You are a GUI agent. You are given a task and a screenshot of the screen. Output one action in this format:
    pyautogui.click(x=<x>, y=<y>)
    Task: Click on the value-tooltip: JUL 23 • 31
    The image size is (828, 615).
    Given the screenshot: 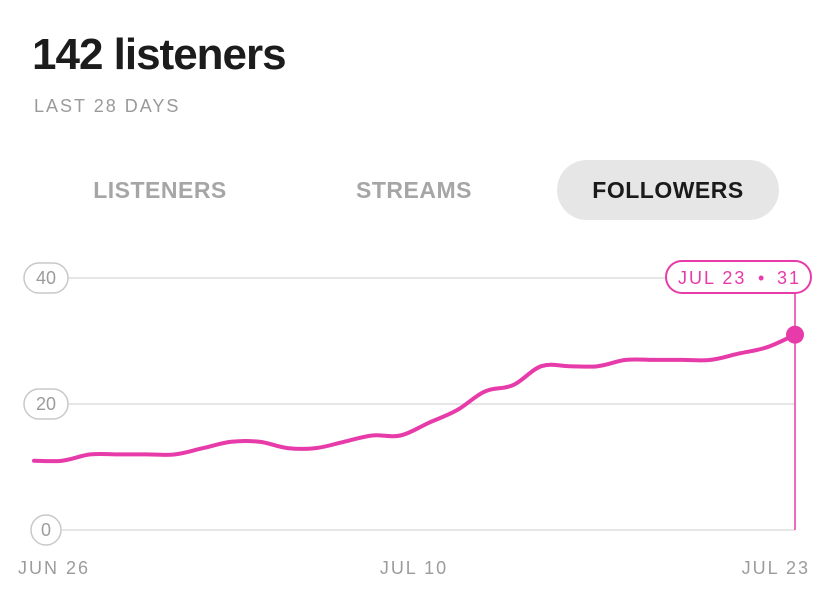 What is the action you would take?
    pyautogui.click(x=738, y=277)
    